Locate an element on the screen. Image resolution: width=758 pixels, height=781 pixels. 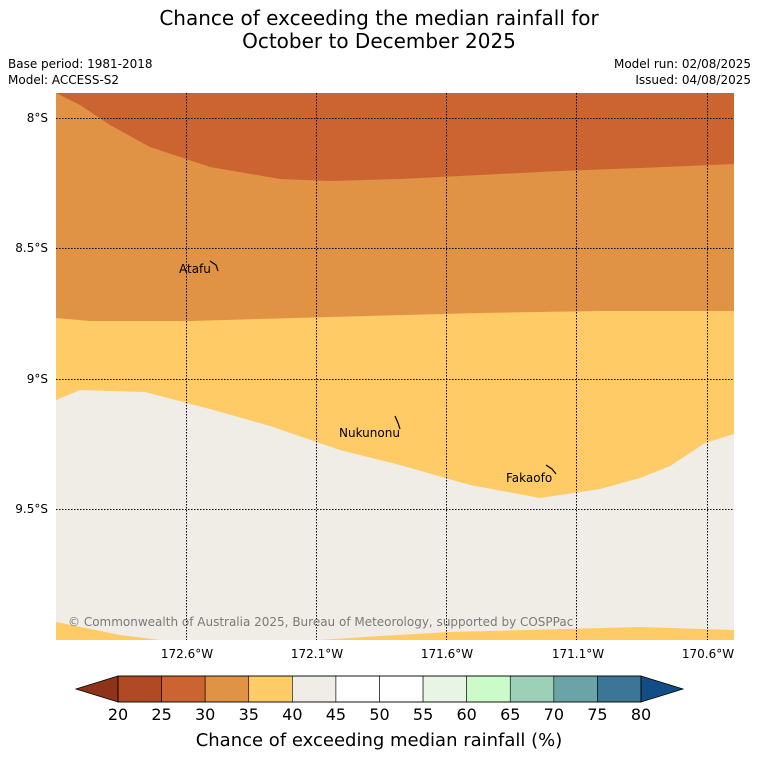
colorbar-tick-label: 55 is located at coordinates (423, 714).